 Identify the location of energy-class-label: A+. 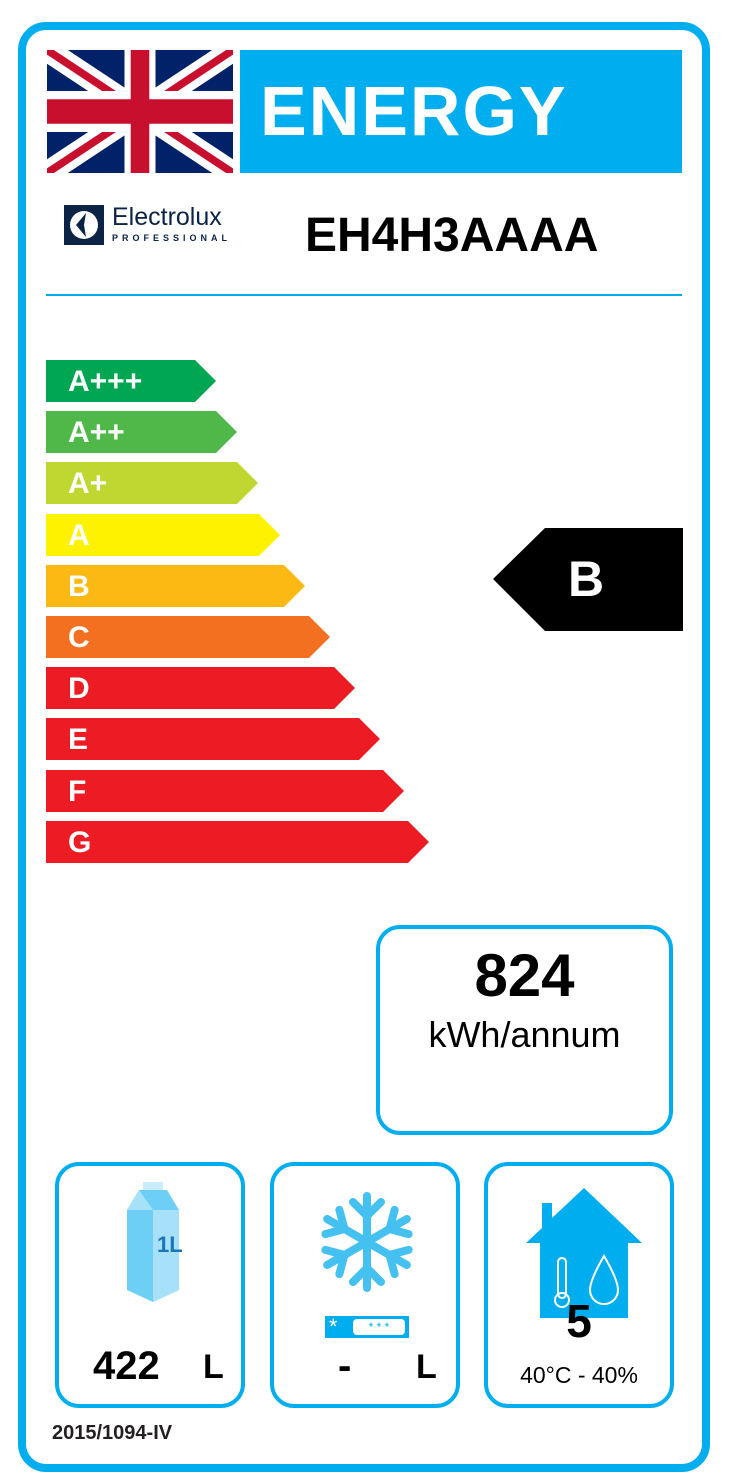
(88, 484).